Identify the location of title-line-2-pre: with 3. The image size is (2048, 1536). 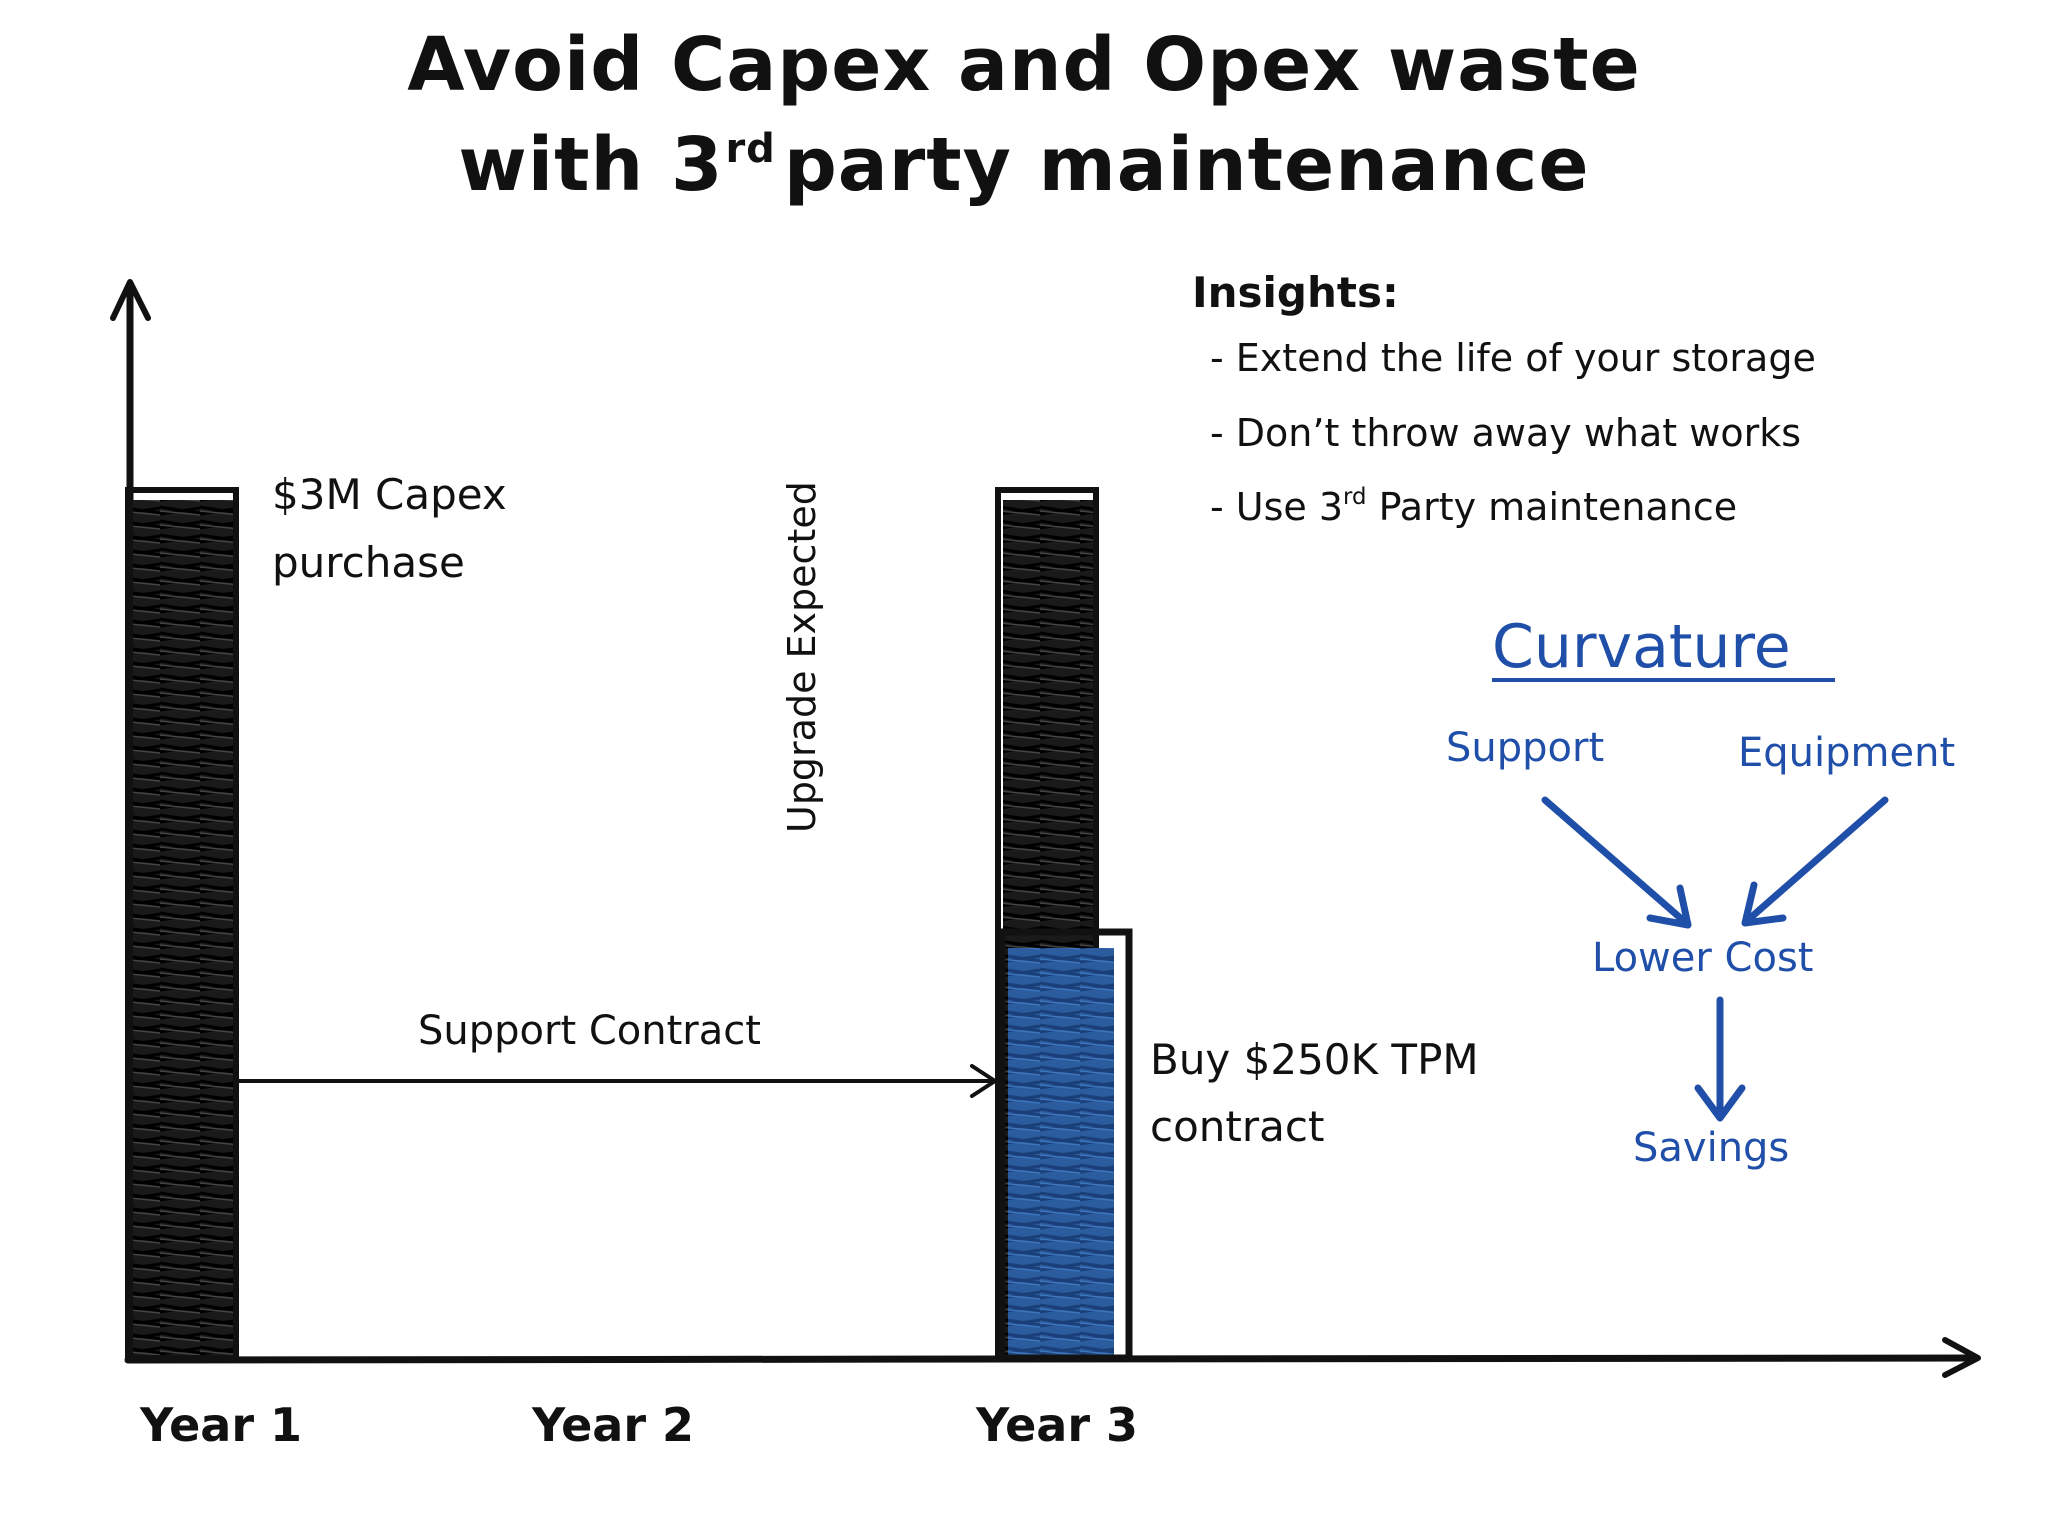
(591, 165).